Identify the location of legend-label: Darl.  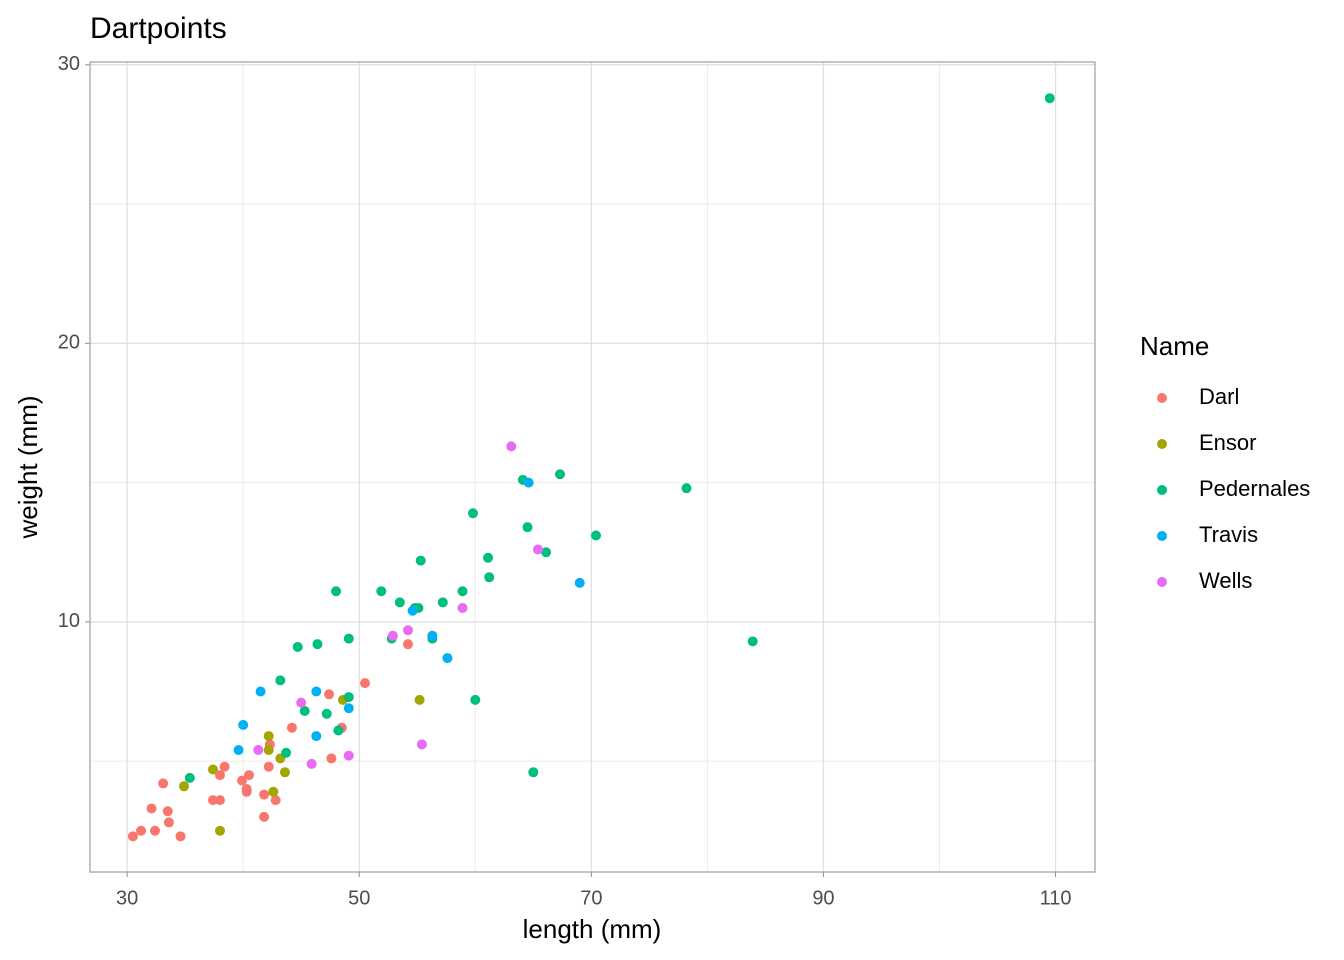
(1219, 396).